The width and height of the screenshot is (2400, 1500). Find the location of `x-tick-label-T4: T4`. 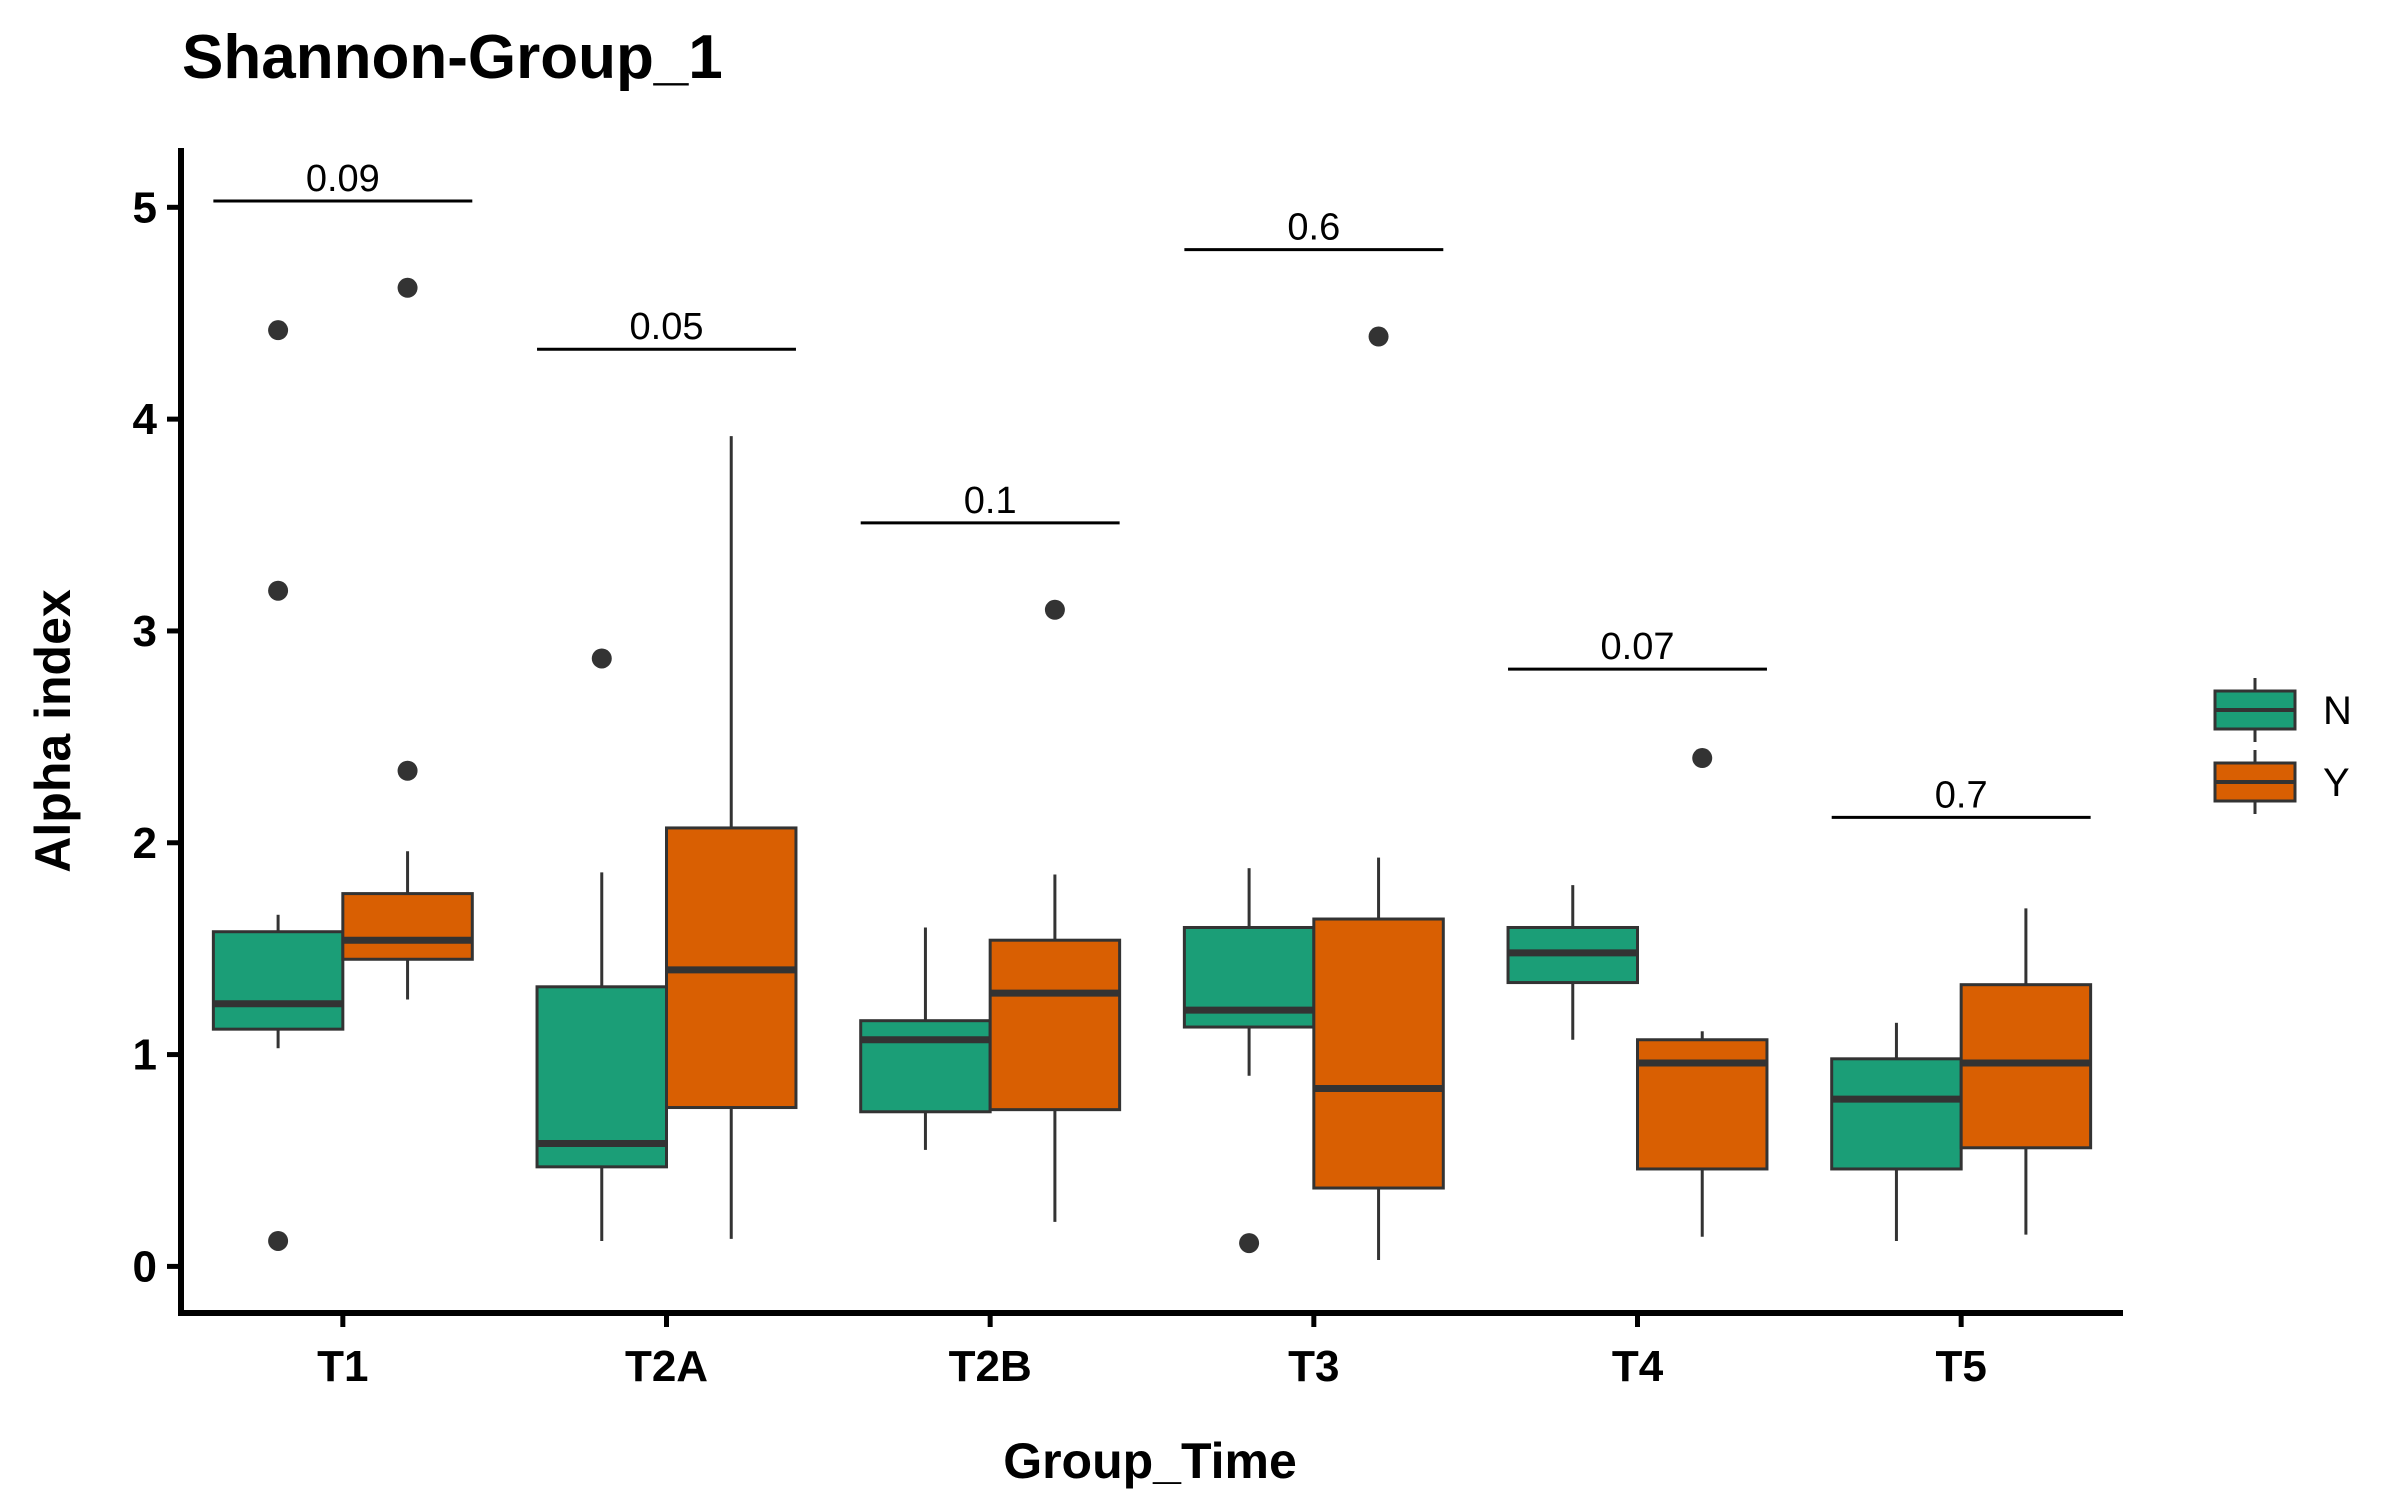

x-tick-label-T4: T4 is located at coordinates (1638, 1366).